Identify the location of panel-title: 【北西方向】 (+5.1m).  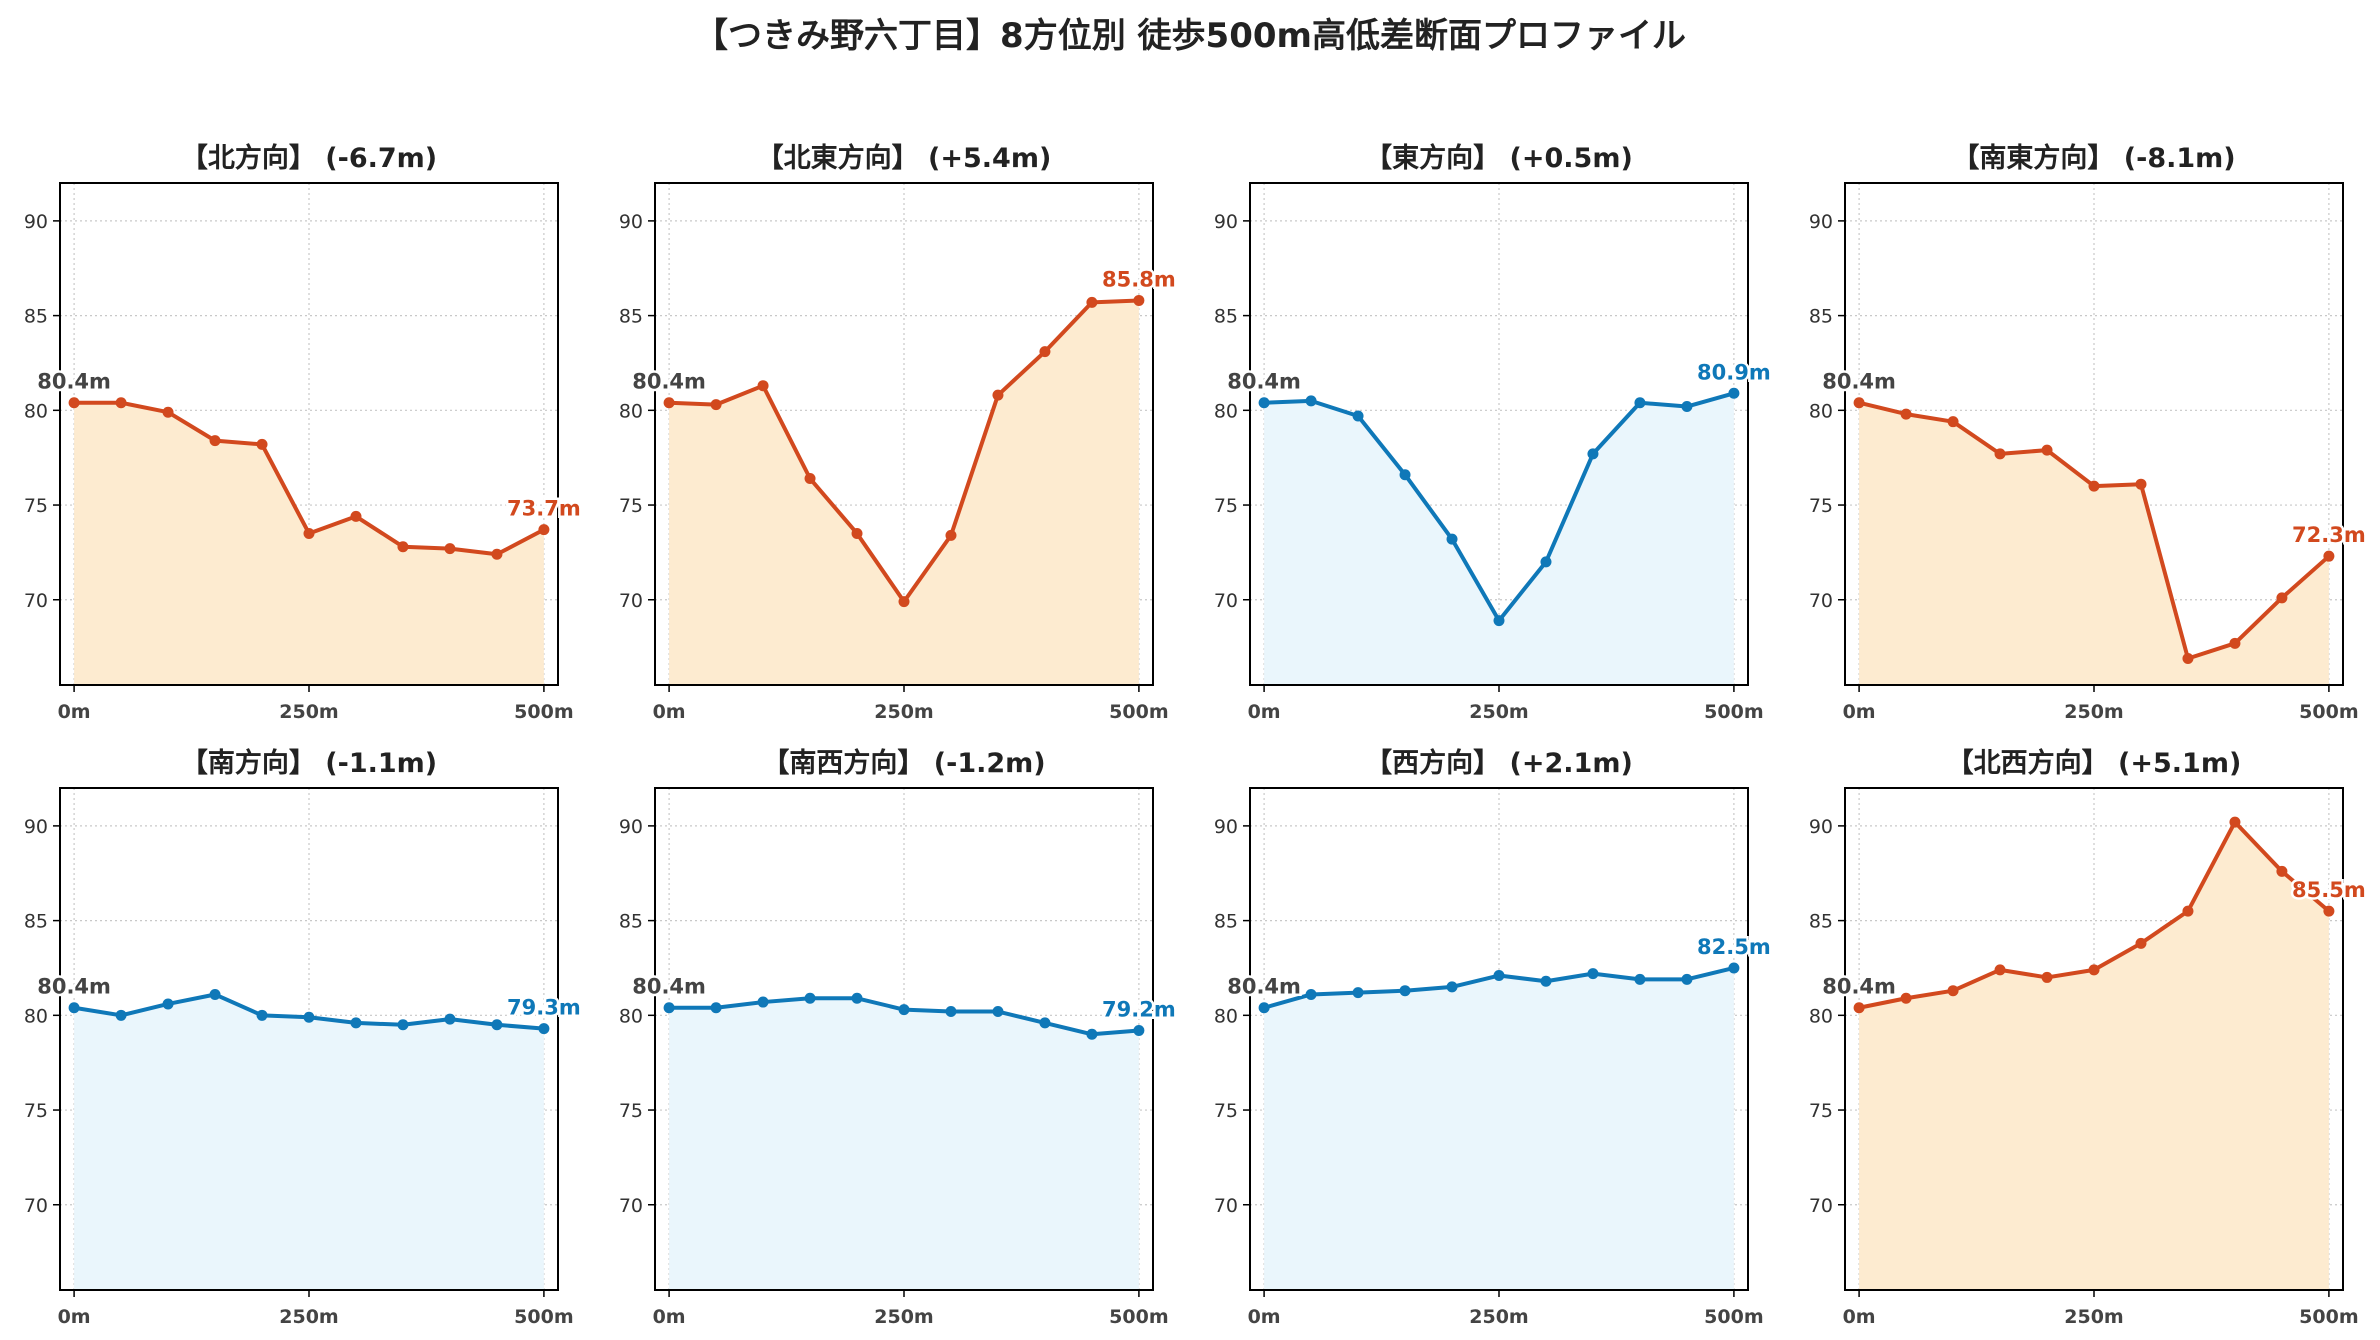
(2094, 763).